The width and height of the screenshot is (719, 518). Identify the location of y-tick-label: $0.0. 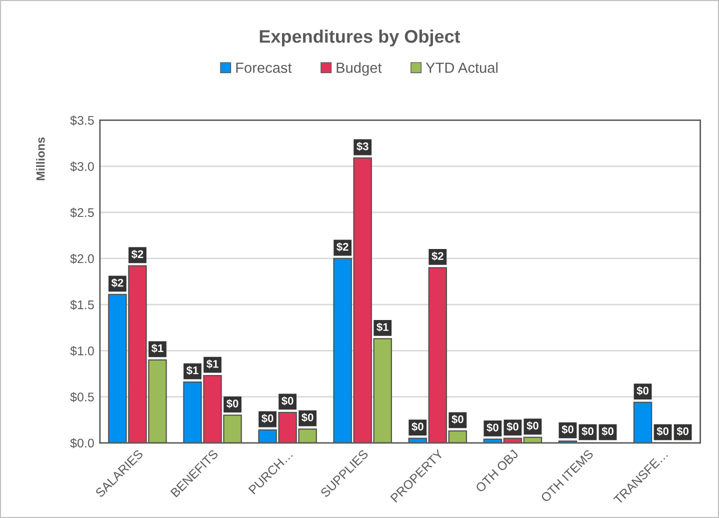
(82, 443).